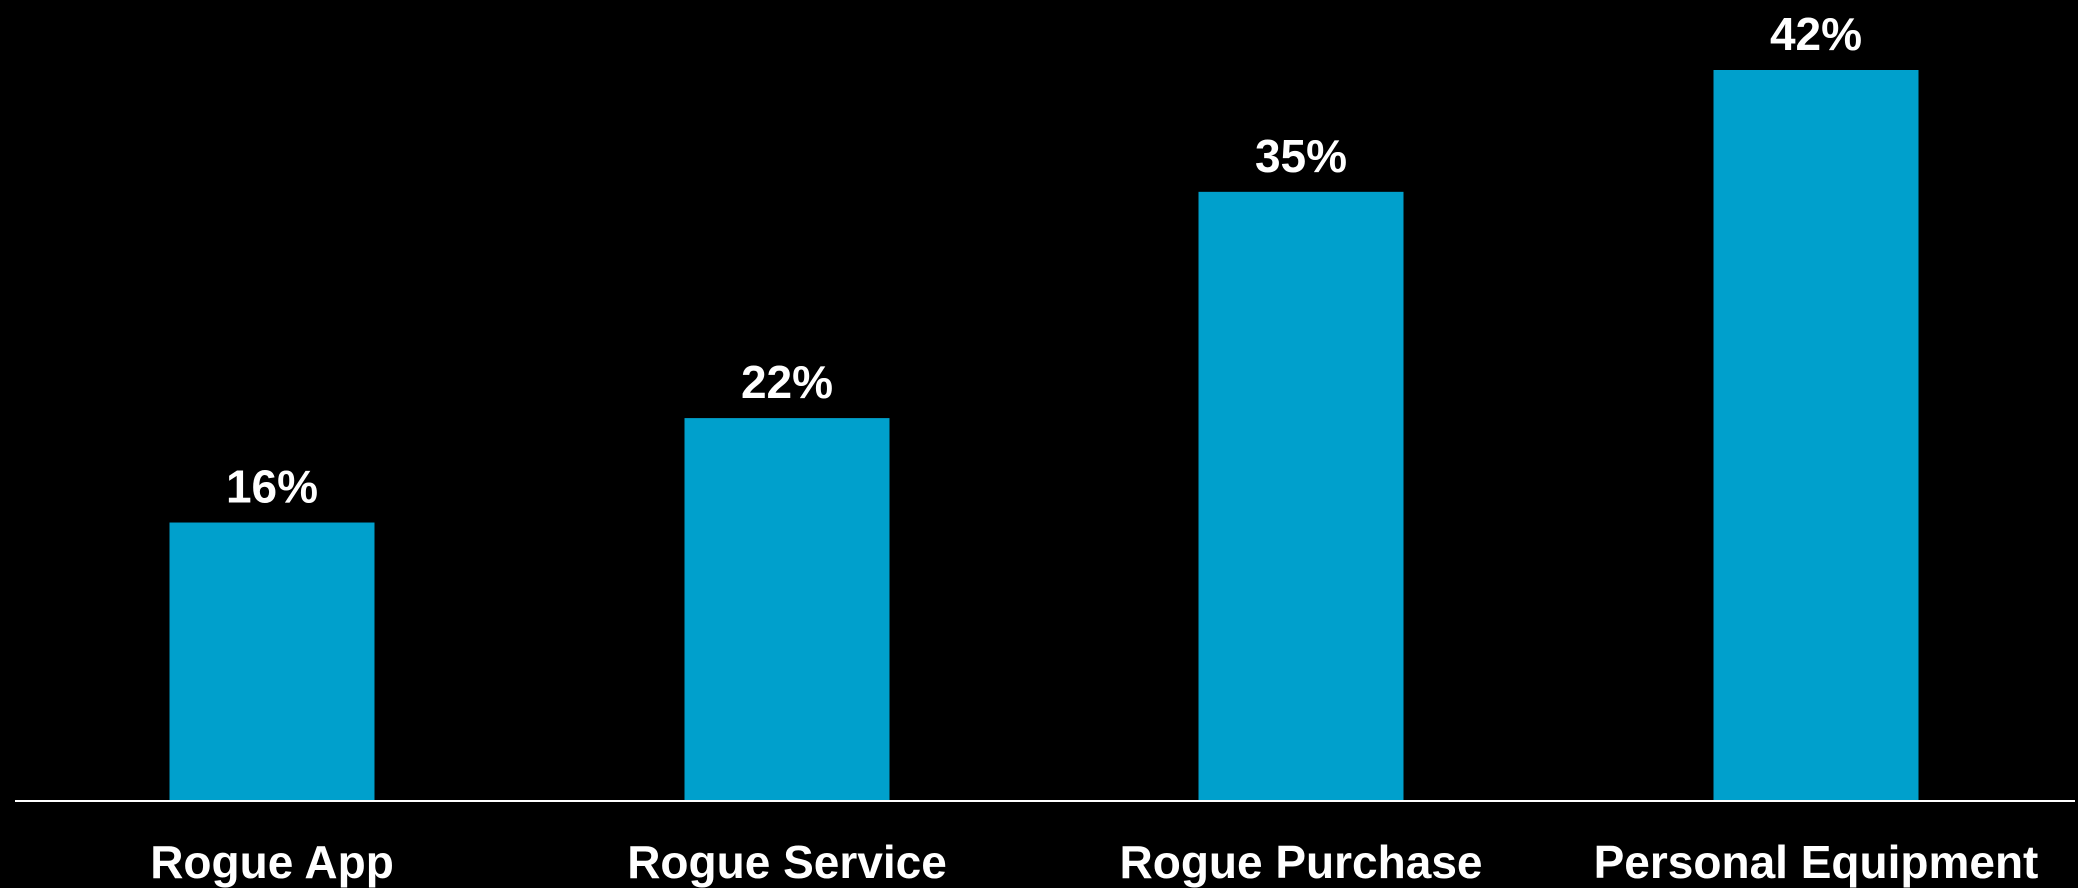 This screenshot has width=2078, height=888. Describe the element at coordinates (272, 862) in the screenshot. I see `category-label: Rogue App` at that location.